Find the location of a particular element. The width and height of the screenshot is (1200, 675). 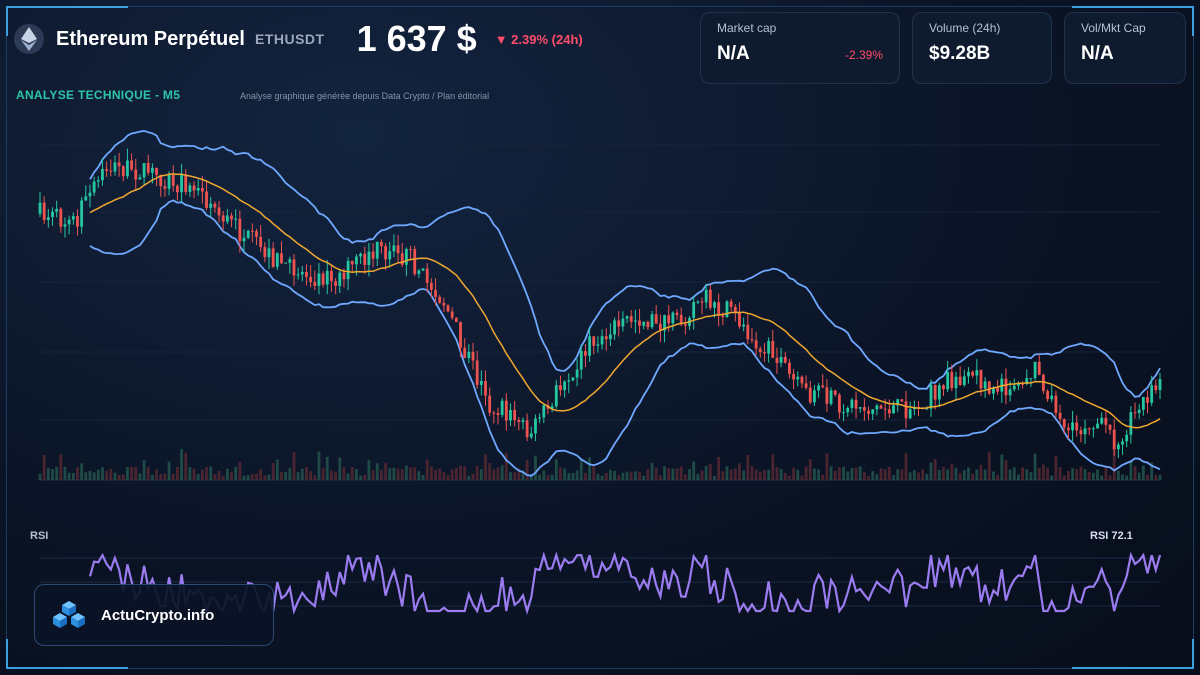

ethereum-logo-icon is located at coordinates (29, 39).